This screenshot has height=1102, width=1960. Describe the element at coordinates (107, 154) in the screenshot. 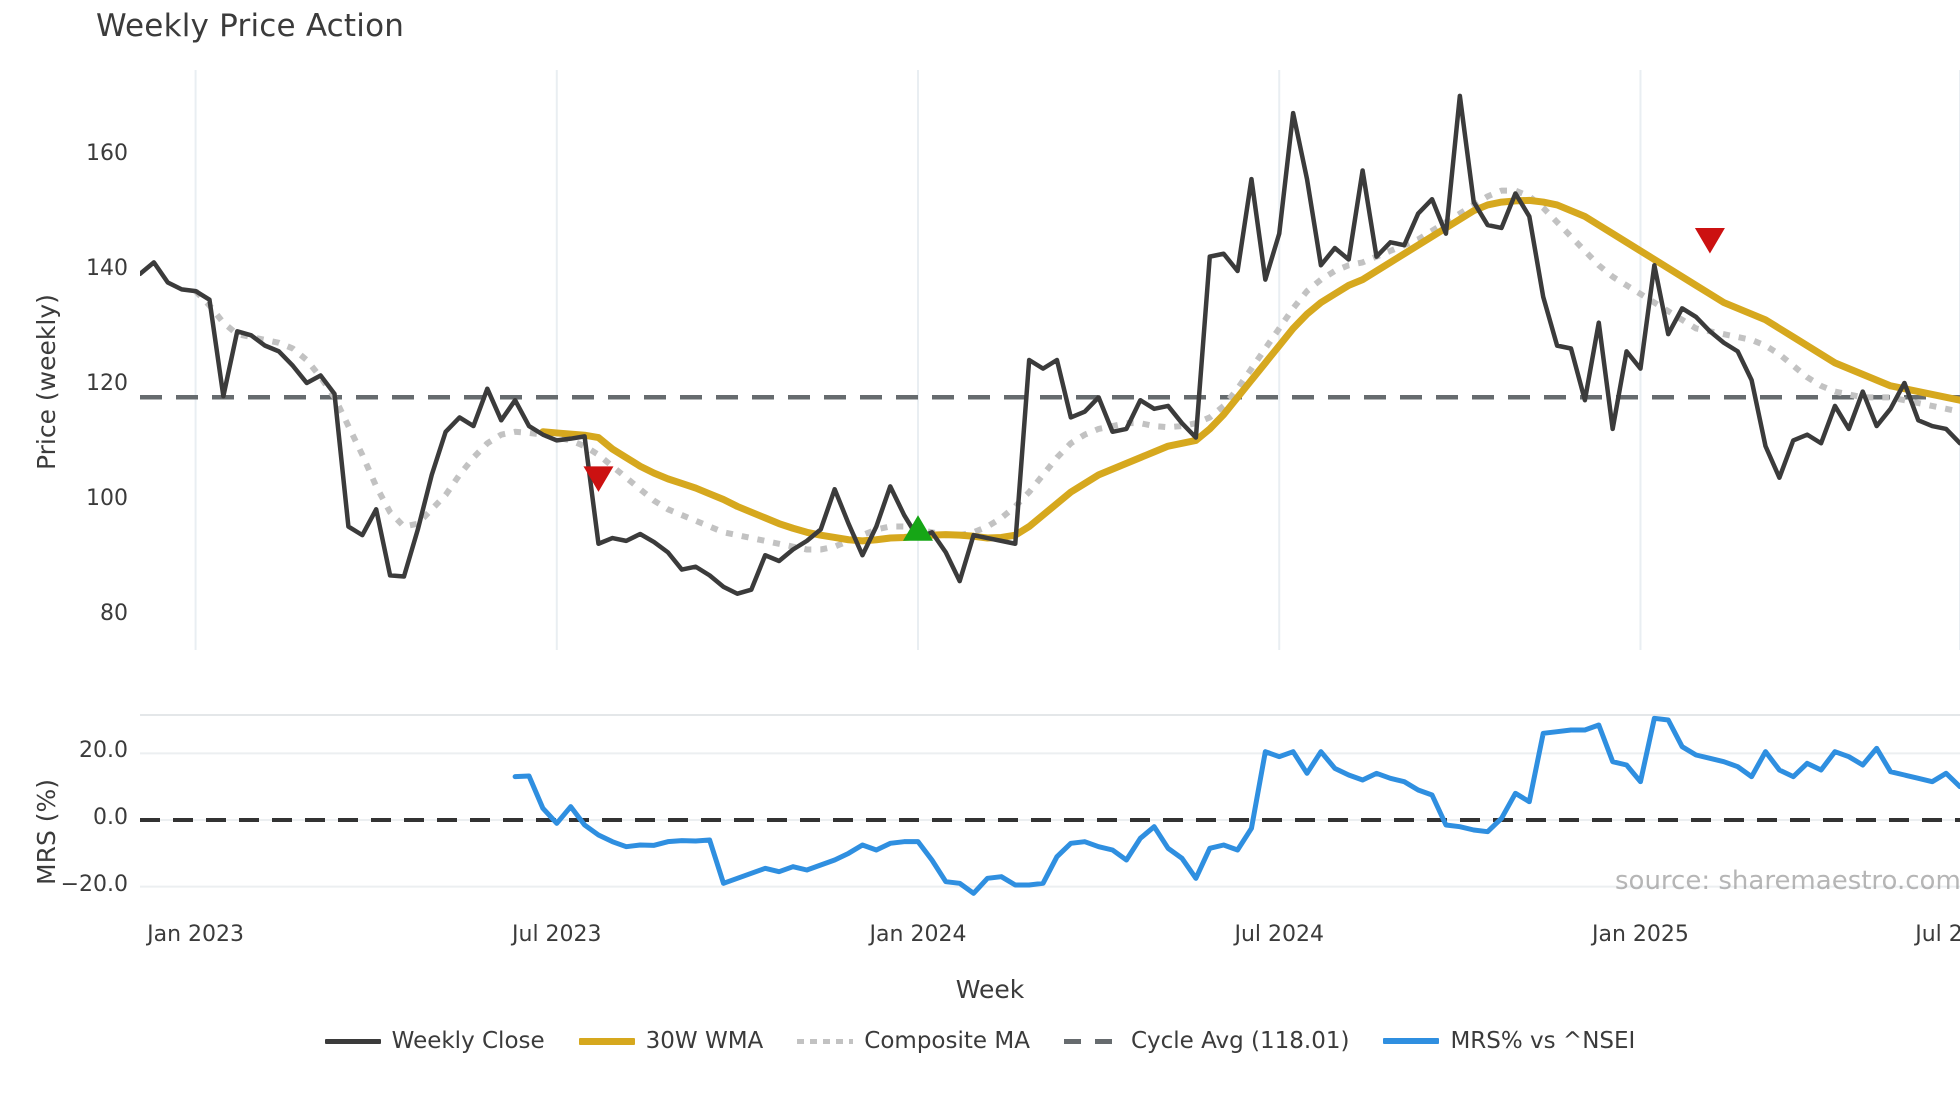

I see `price-ytick-label: 160` at that location.